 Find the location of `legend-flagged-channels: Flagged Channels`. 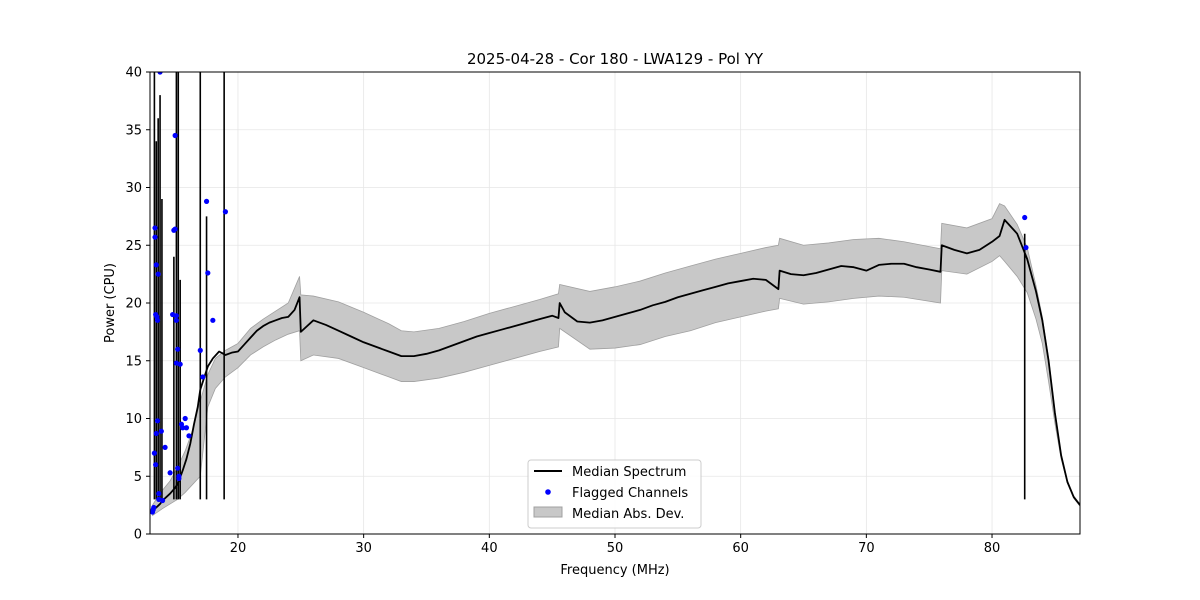

legend-flagged-channels: Flagged Channels is located at coordinates (630, 493).